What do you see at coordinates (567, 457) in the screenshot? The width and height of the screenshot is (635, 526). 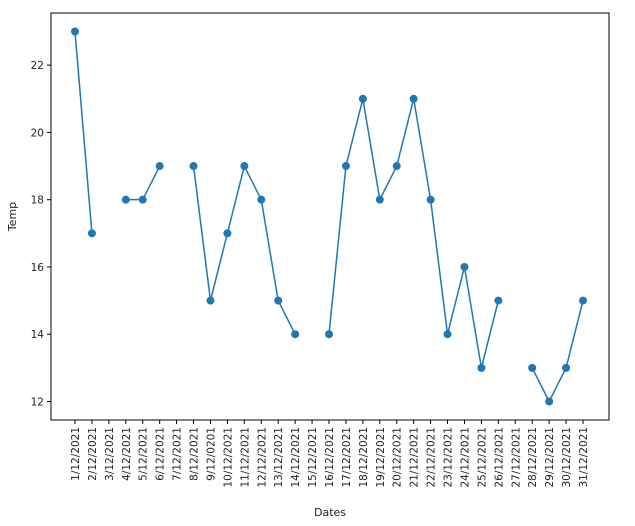 I see `x-tick-label: 30/12/2021` at bounding box center [567, 457].